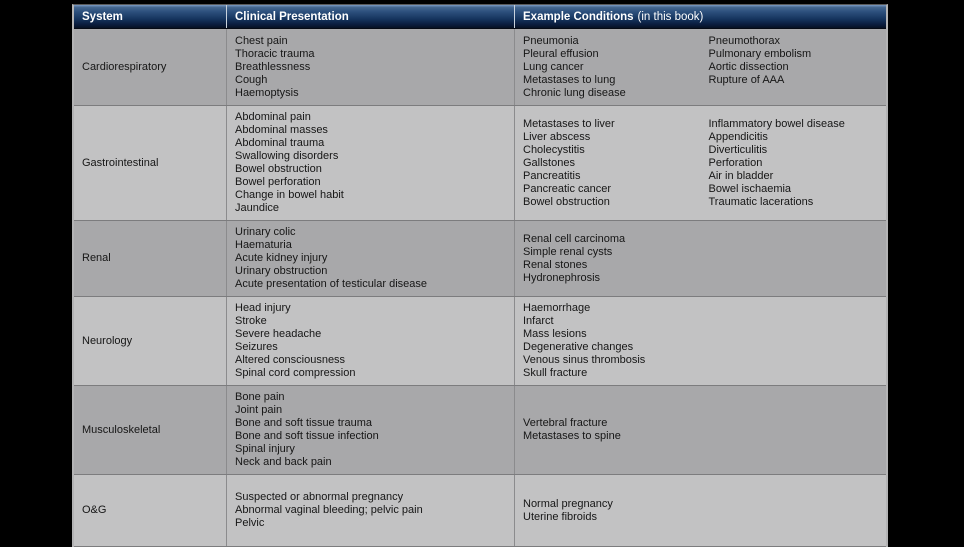 This screenshot has width=964, height=547. I want to click on header-label-clinical-presentation: Clinical Presentation, so click(292, 16).